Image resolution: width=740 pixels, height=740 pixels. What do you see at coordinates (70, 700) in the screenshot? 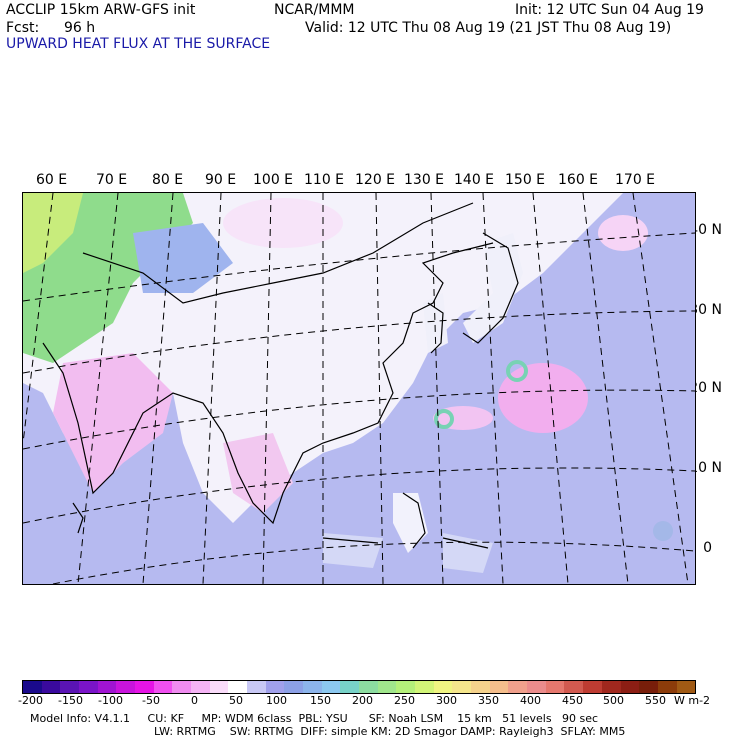
I see `colorbar-label: -150` at bounding box center [70, 700].